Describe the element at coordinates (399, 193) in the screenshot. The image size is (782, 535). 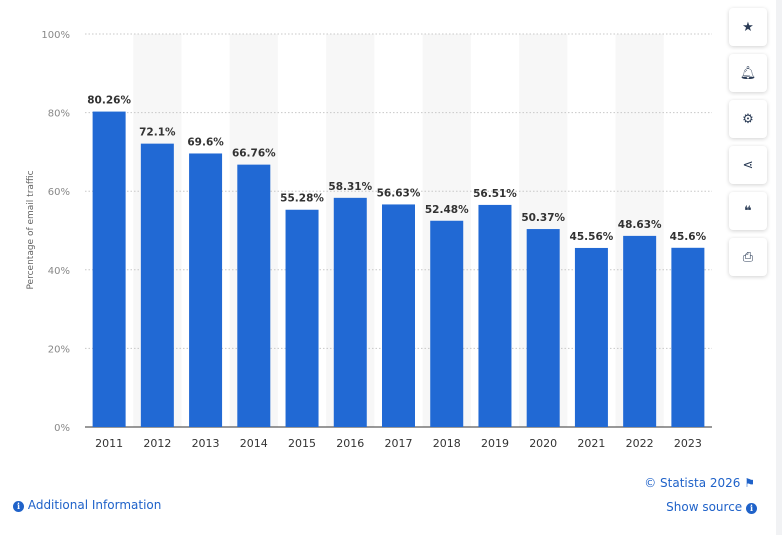
I see `data-label: 56.63%` at that location.